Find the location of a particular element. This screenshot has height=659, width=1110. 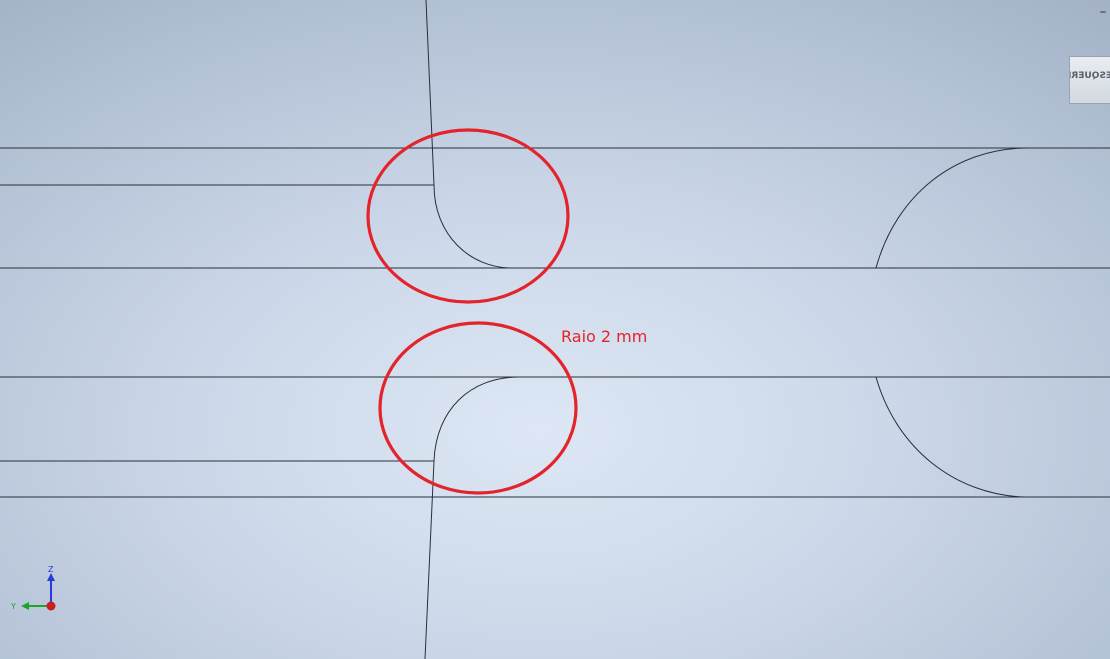

highlight-circle-upper is located at coordinates (468, 216).